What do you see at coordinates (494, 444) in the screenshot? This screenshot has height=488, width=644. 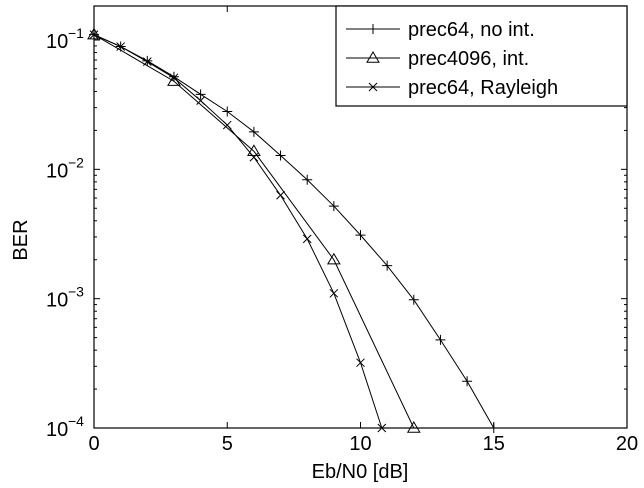 I see `x-tick-label: 15` at bounding box center [494, 444].